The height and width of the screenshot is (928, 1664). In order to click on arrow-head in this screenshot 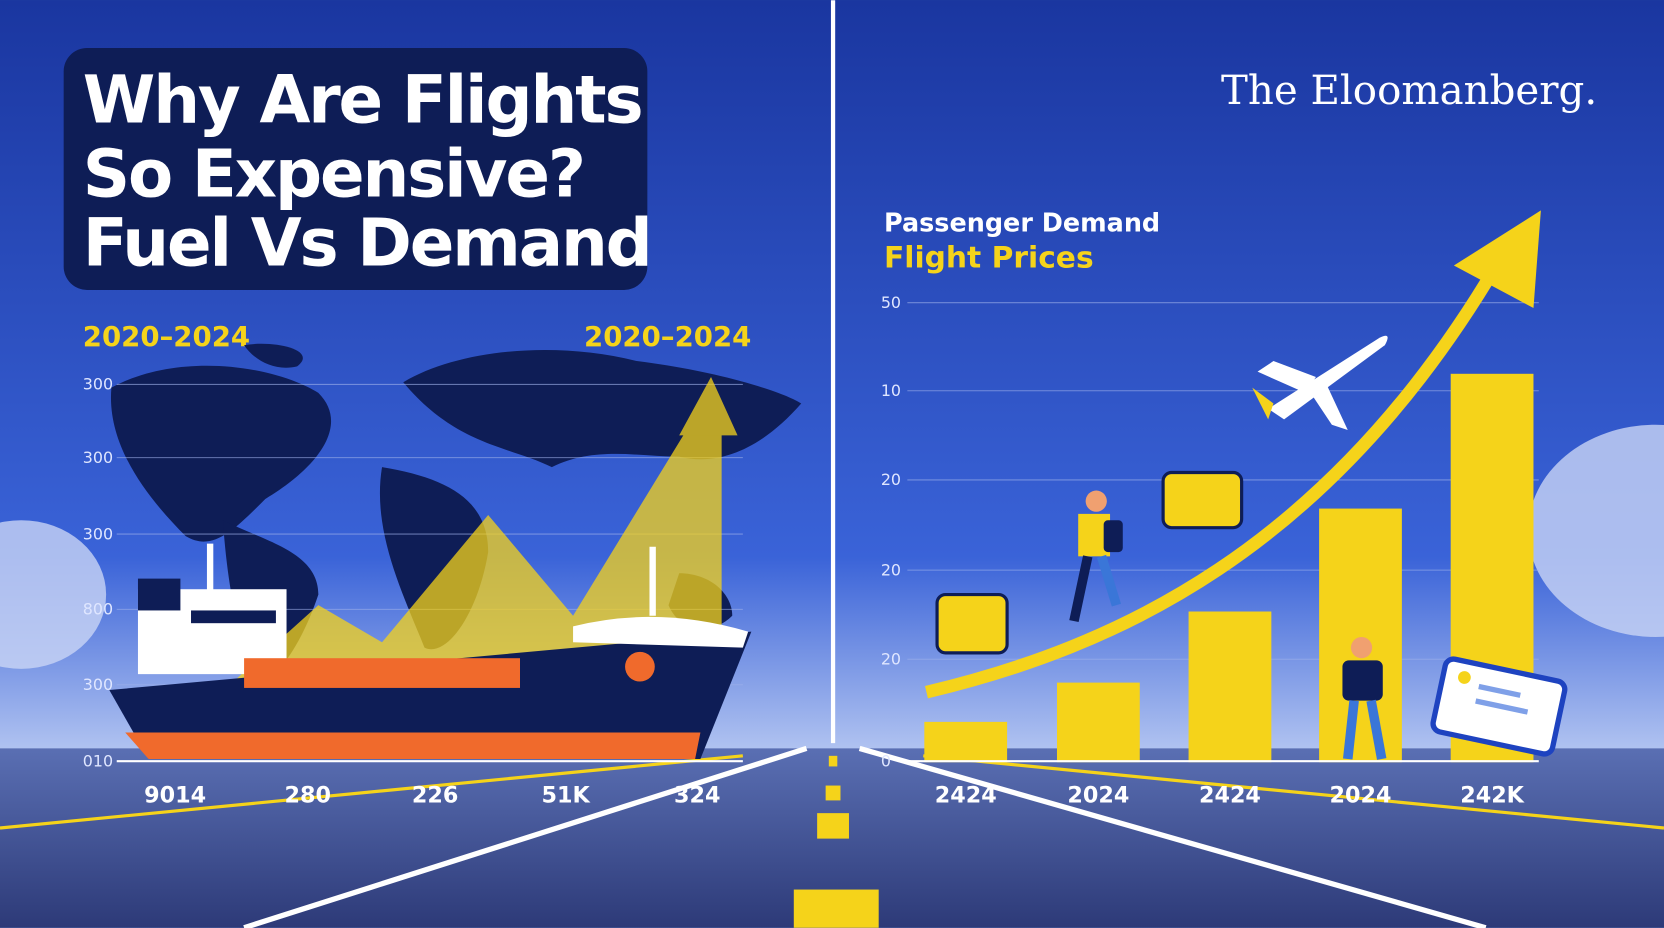, I will do `click(1497, 259)`.